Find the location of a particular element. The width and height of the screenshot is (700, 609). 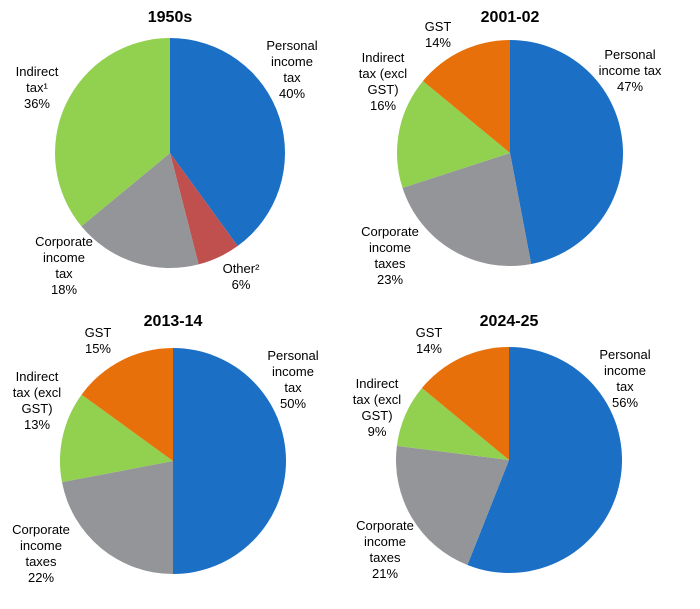

slice-label-indirect-tax: Indirect tax¹ 36% is located at coordinates (37, 87).